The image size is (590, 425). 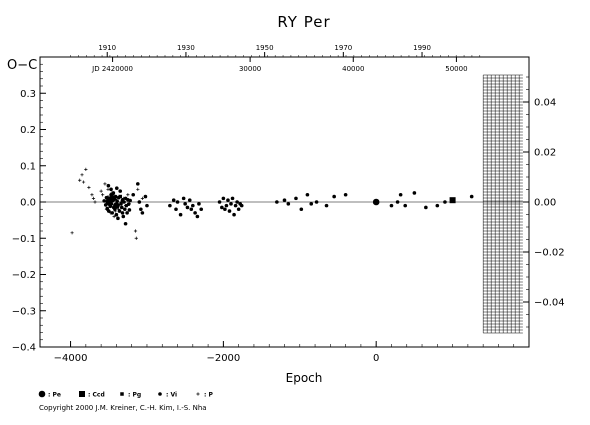 I want to click on legend-label: : Ccd, so click(x=96, y=395).